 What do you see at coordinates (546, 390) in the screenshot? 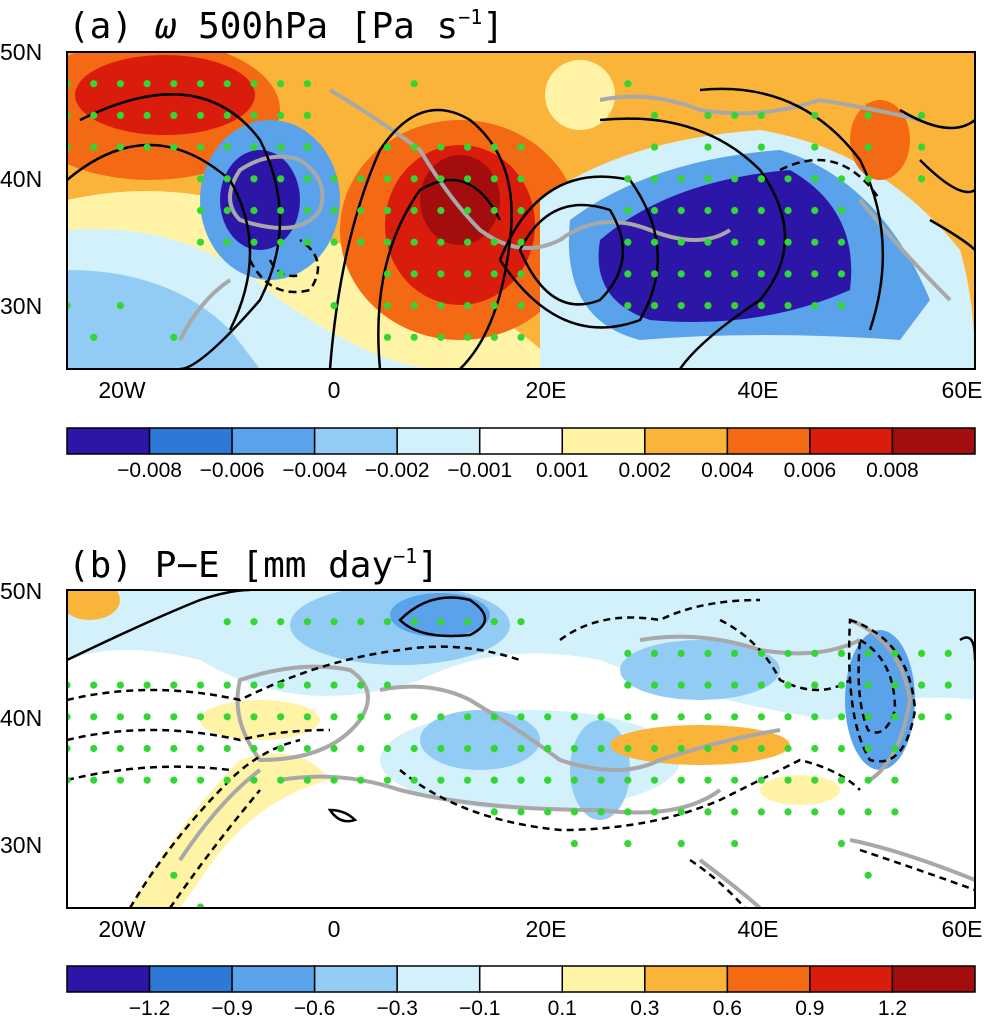
I see `a-xtick-20e: 20E` at bounding box center [546, 390].